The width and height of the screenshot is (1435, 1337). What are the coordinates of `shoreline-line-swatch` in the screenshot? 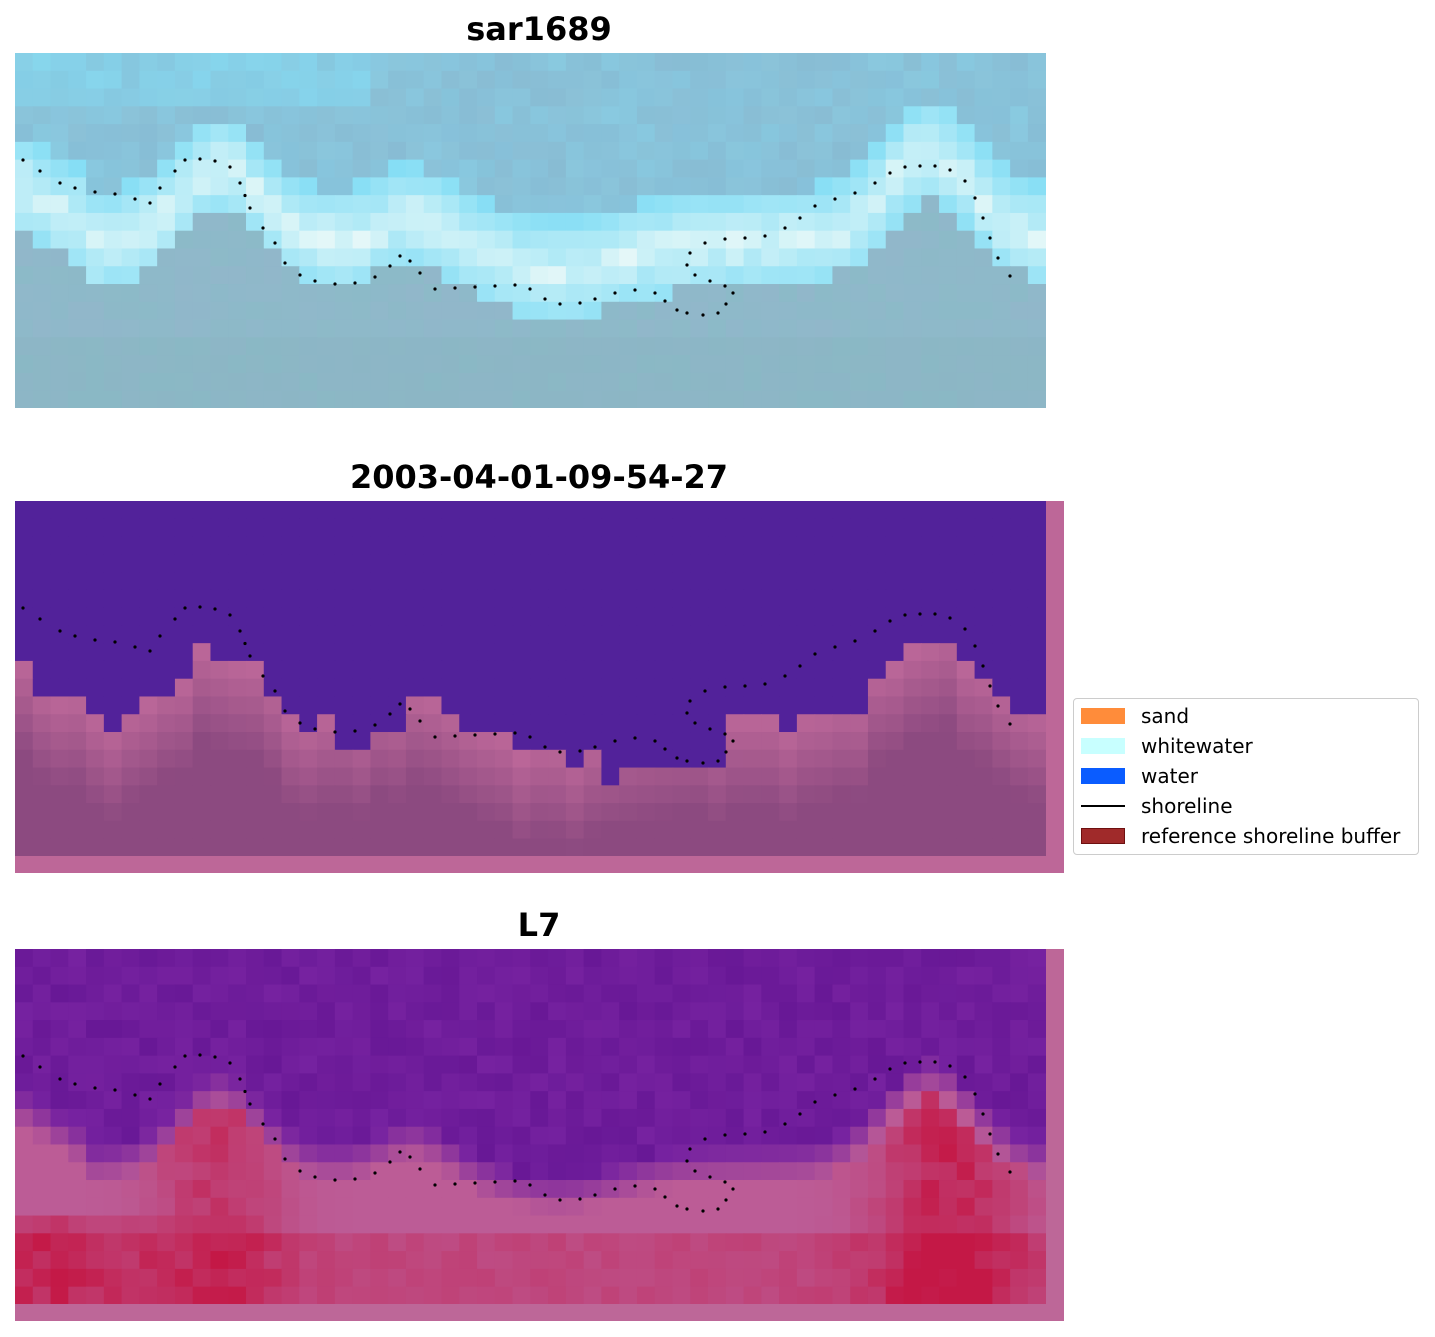 It's located at (1103, 806).